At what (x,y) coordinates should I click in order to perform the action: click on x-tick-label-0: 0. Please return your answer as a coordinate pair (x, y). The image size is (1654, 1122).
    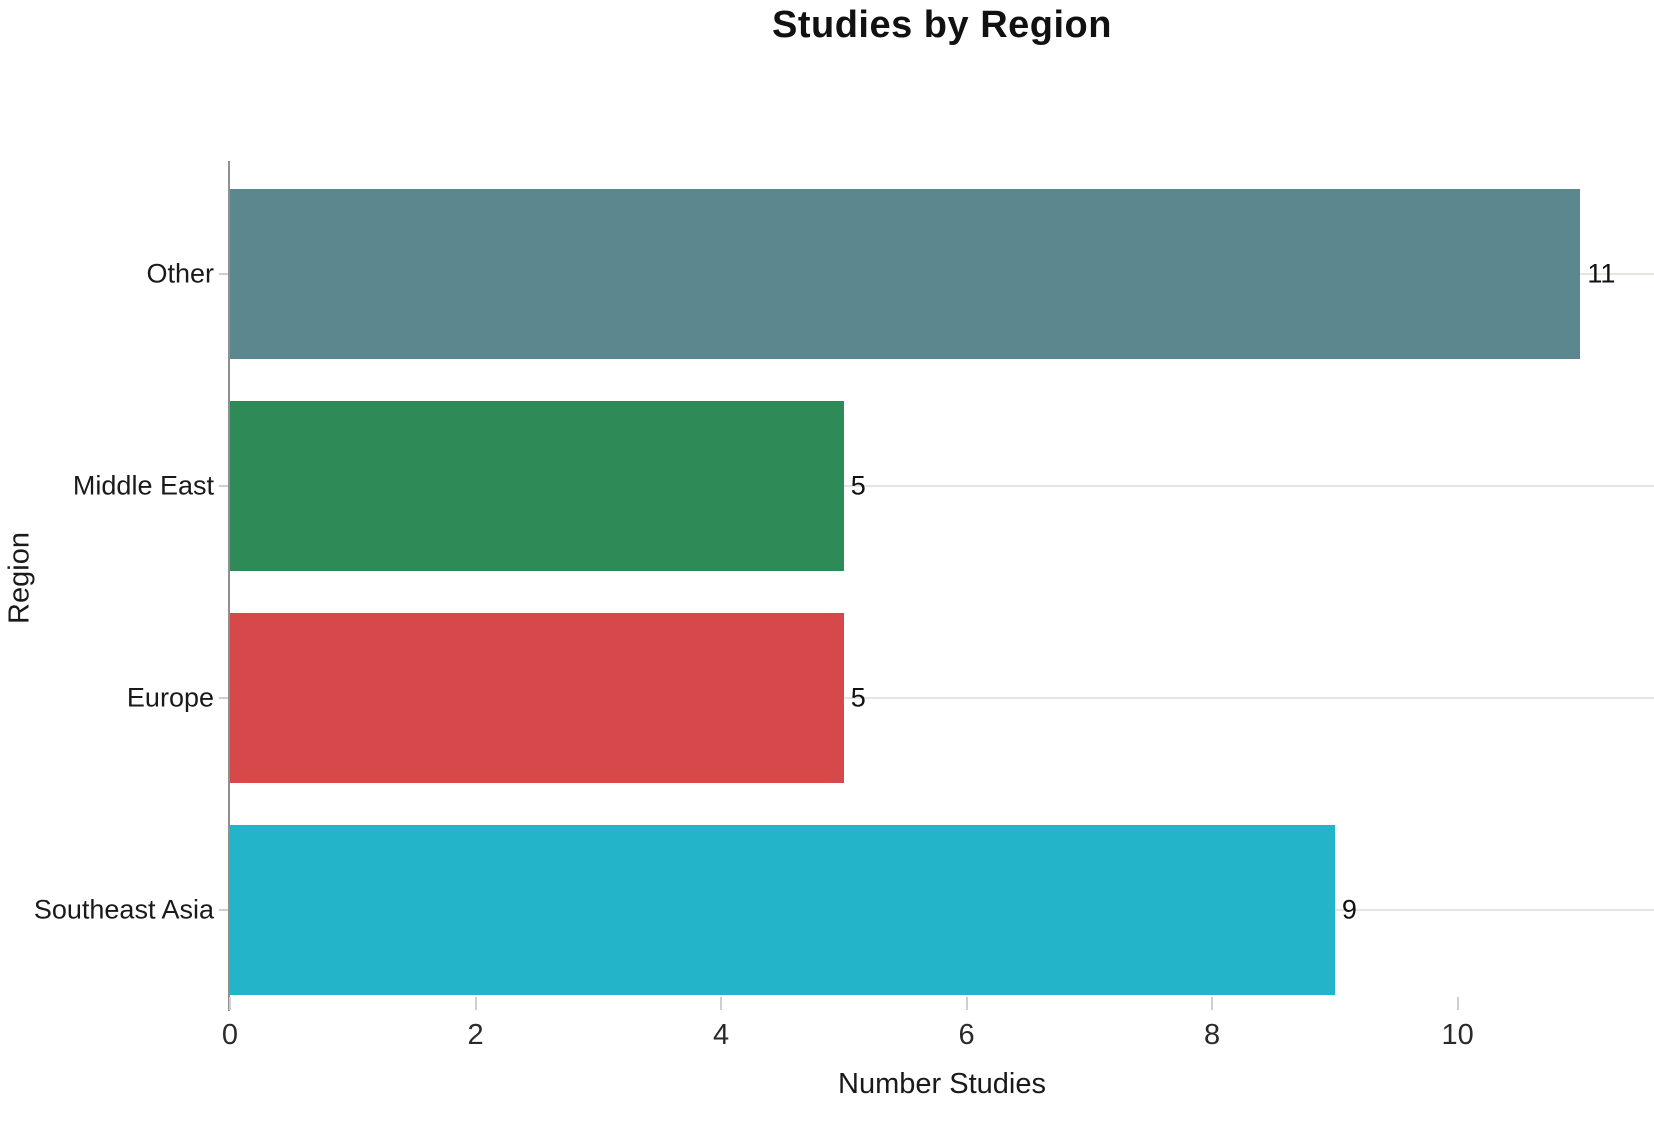
    Looking at the image, I should click on (230, 1035).